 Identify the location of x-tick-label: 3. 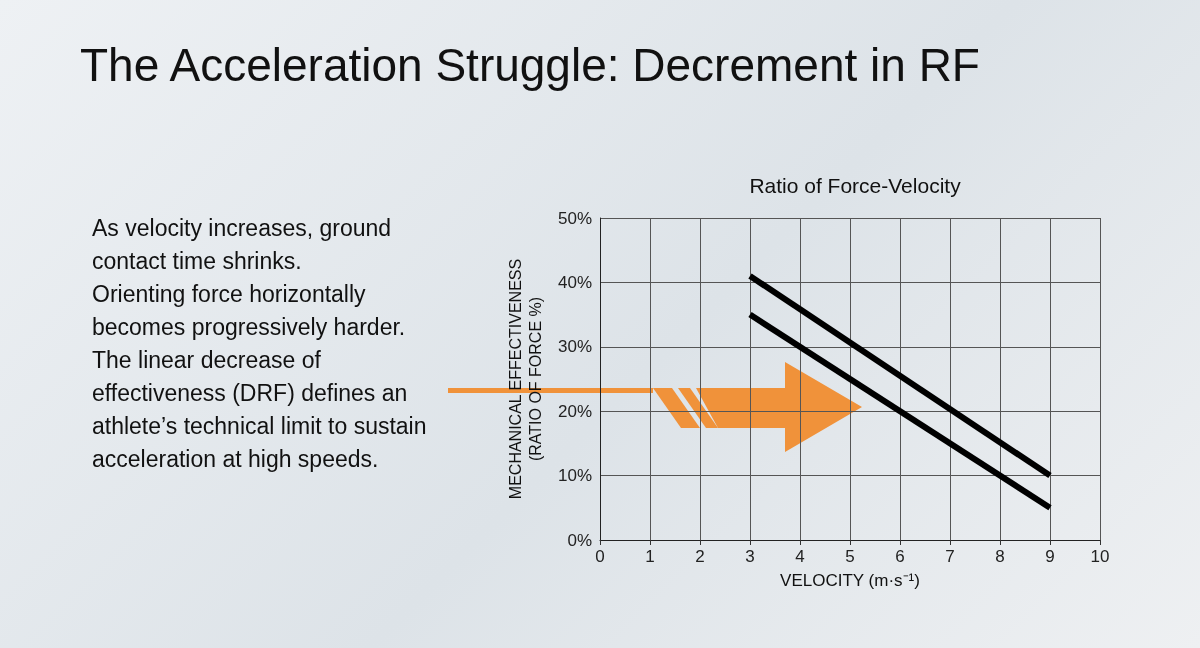
(750, 556).